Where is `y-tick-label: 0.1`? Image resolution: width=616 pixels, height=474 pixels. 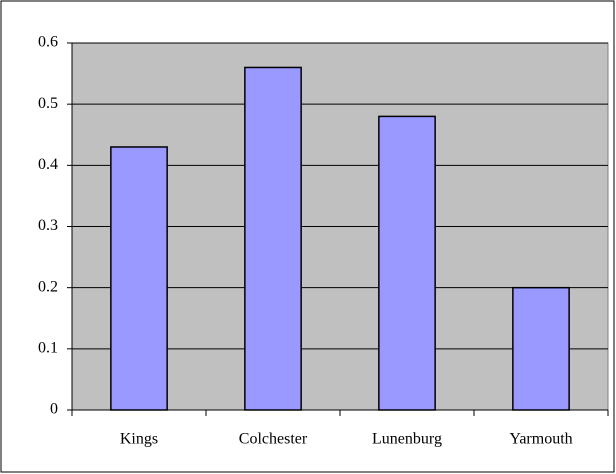
y-tick-label: 0.1 is located at coordinates (48, 348).